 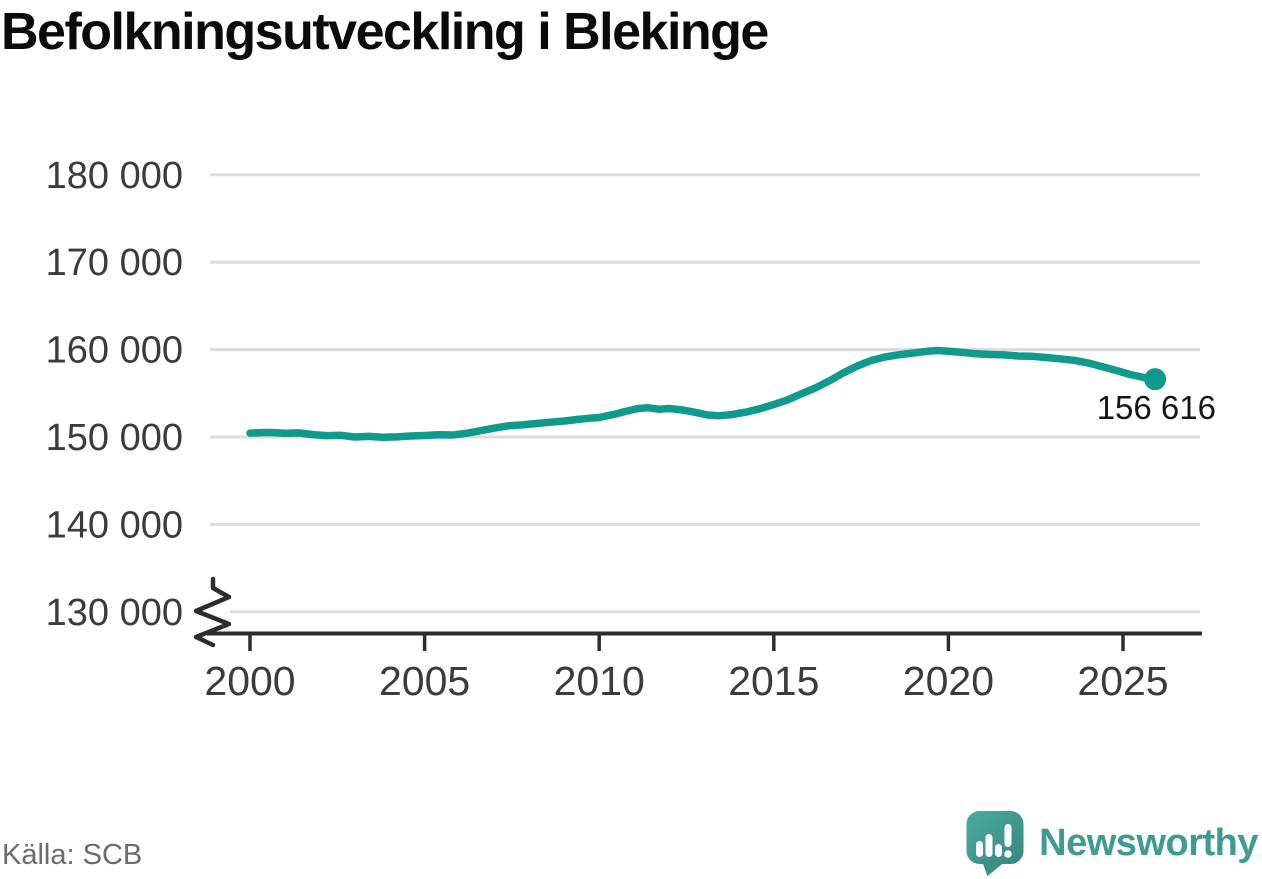 What do you see at coordinates (385, 32) in the screenshot?
I see `chart-title: Befolkningsutveckling i Blekinge` at bounding box center [385, 32].